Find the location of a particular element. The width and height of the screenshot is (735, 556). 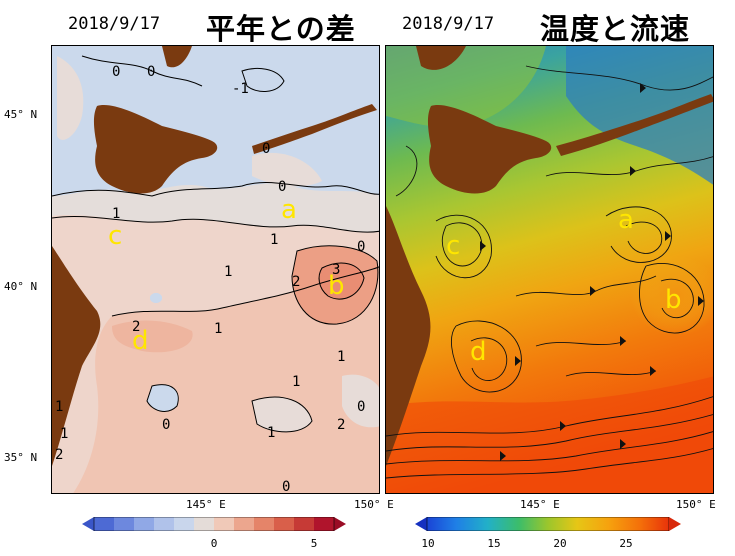

left-lat-label-40: 40° N is located at coordinates (21, 286).